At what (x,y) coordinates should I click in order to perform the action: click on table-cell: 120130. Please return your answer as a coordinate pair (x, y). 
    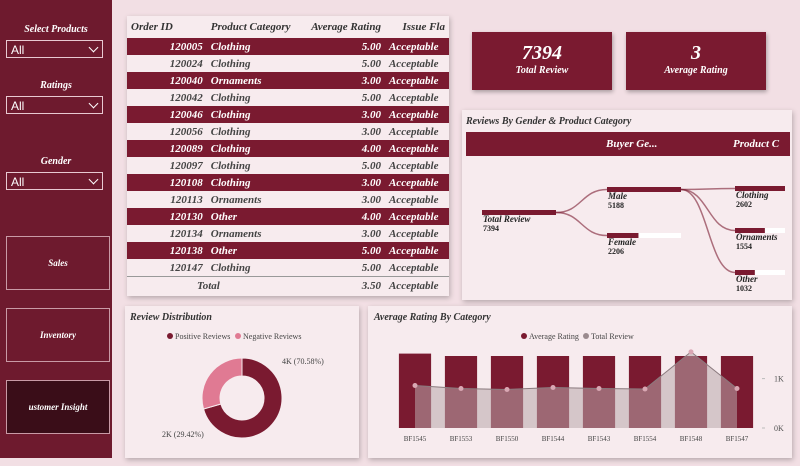
    Looking at the image, I should click on (167, 216).